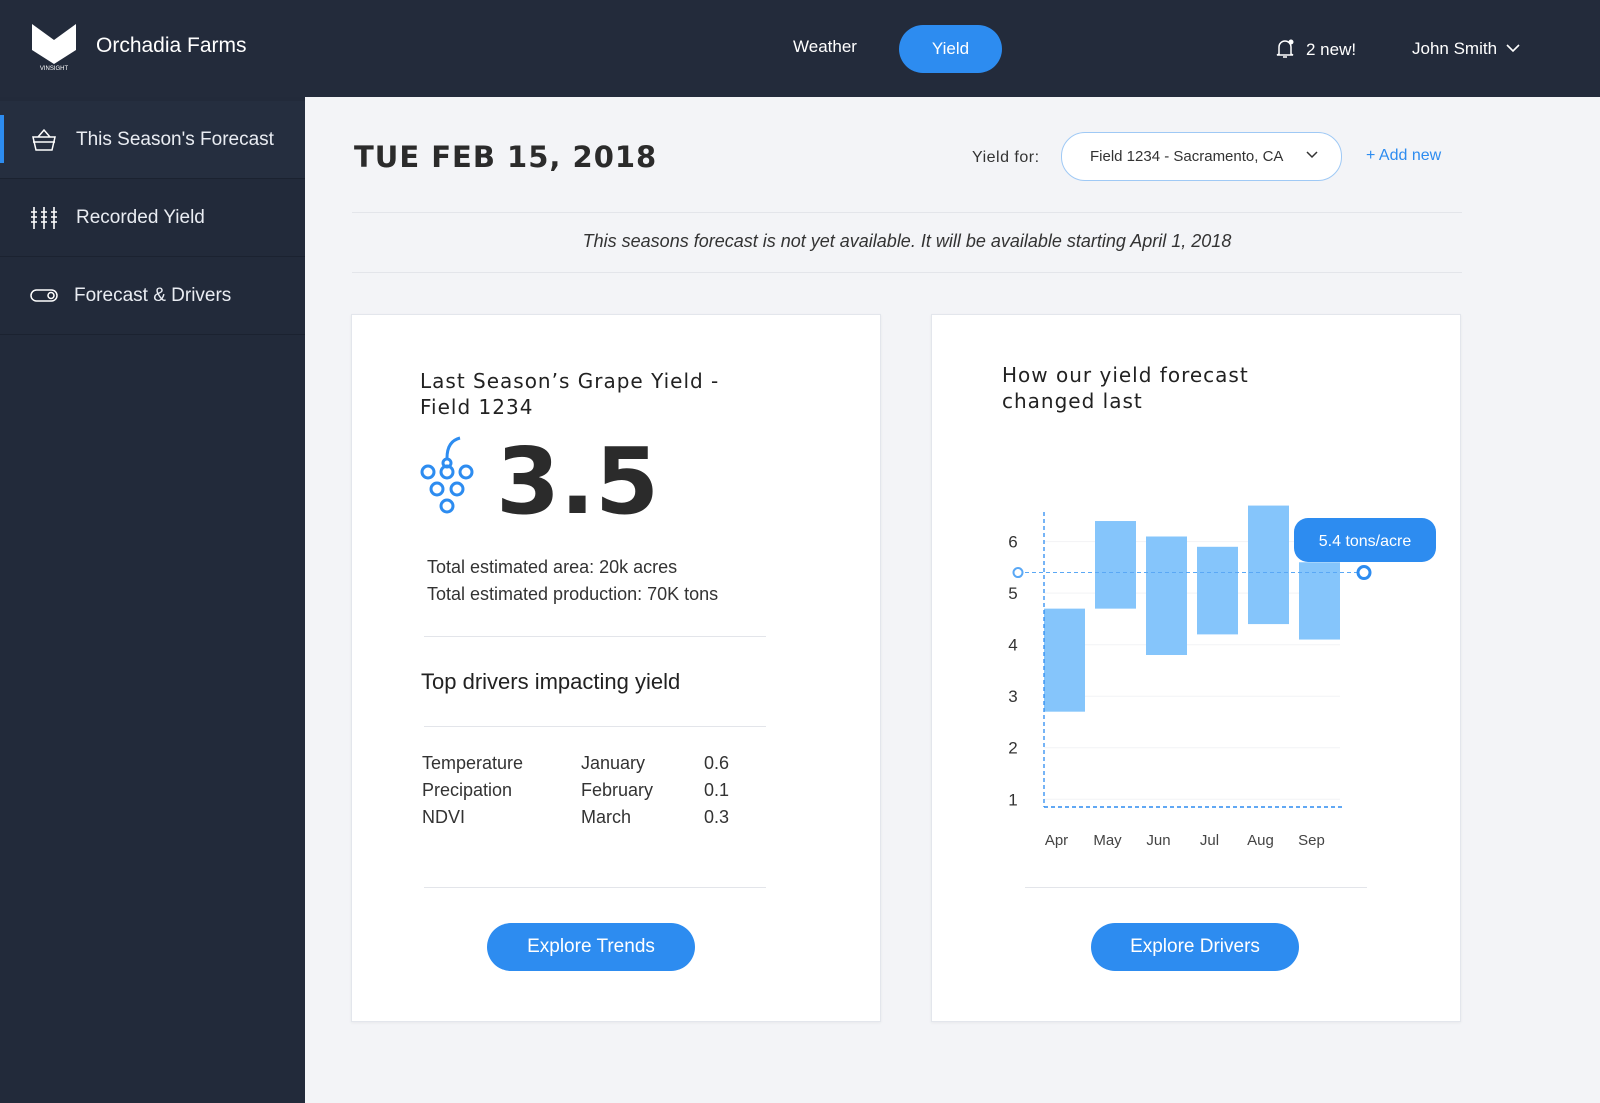 The height and width of the screenshot is (1103, 1600). I want to click on x-tick-label: Aug, so click(1260, 840).